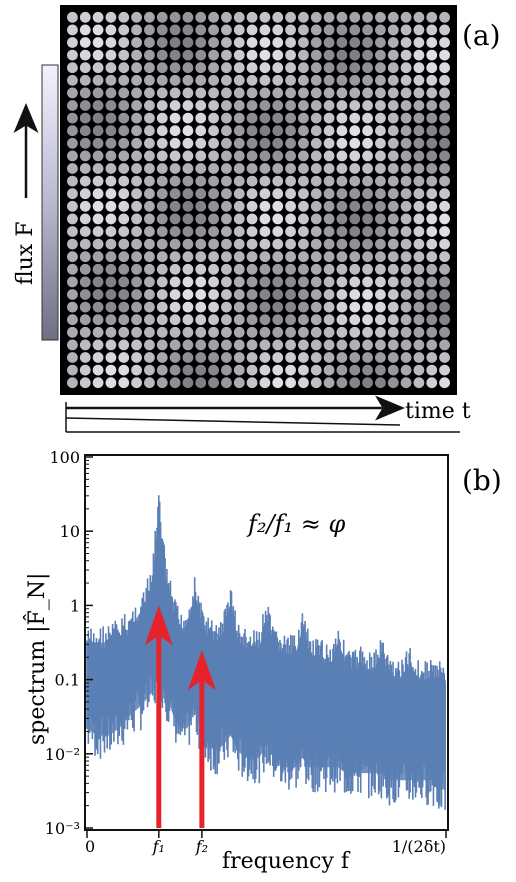 Image resolution: width=516 pixels, height=882 pixels. What do you see at coordinates (37, 659) in the screenshot?
I see `spectrum-y-label: spectrum |F̂_N|` at bounding box center [37, 659].